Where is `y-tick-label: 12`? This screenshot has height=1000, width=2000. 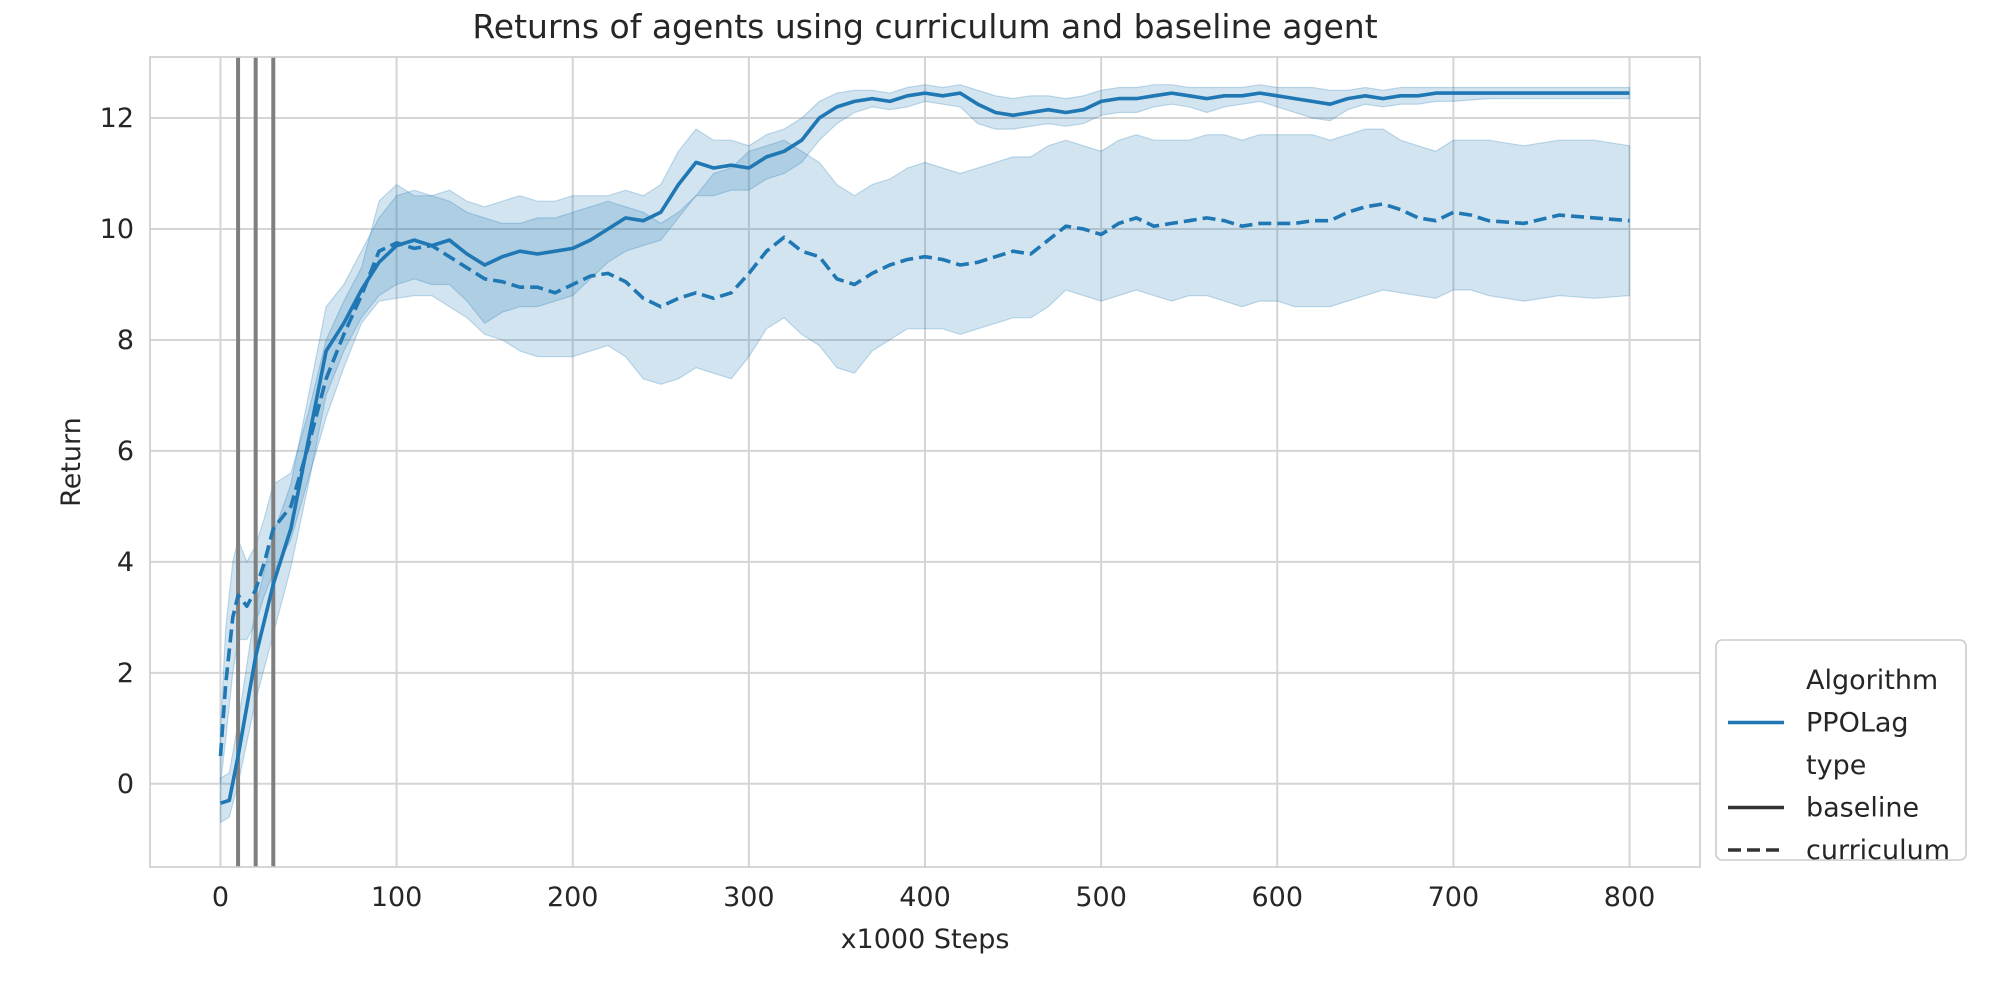
y-tick-label: 12 is located at coordinates (117, 118).